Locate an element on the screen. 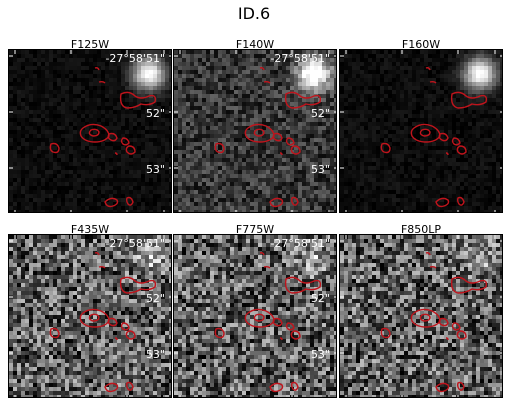  panel-f775w: -27°58'51" 52" 53" is located at coordinates (255, 316).